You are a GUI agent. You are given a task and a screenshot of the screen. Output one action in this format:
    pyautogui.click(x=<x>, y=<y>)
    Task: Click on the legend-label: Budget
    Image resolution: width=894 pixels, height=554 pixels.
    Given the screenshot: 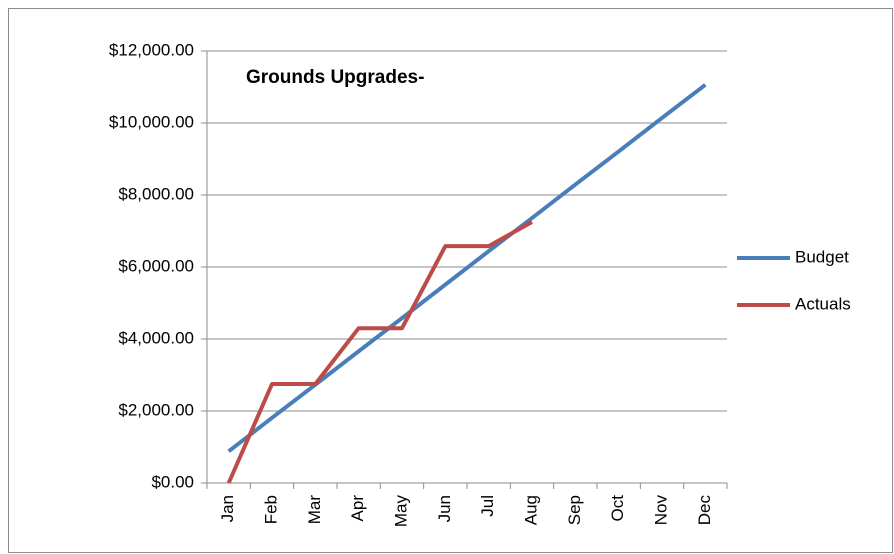 What is the action you would take?
    pyautogui.click(x=822, y=256)
    